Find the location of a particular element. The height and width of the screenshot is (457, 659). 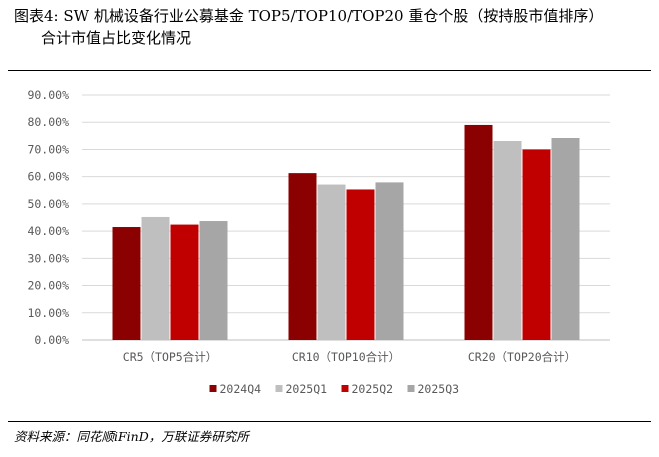

legend-label: 2025Q1 is located at coordinates (307, 389).